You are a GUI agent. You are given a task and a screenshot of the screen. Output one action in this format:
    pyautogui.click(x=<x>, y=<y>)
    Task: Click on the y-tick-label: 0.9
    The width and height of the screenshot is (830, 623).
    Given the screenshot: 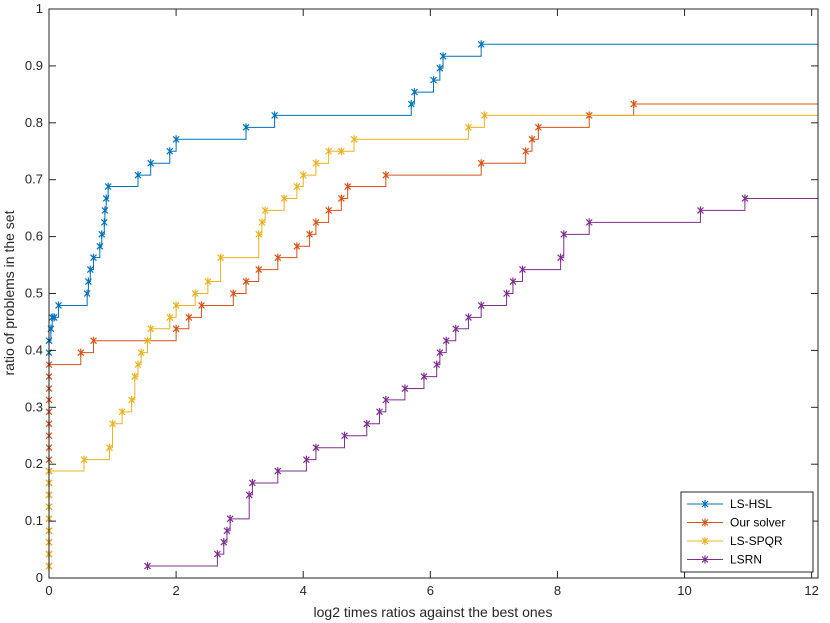 What is the action you would take?
    pyautogui.click(x=34, y=65)
    